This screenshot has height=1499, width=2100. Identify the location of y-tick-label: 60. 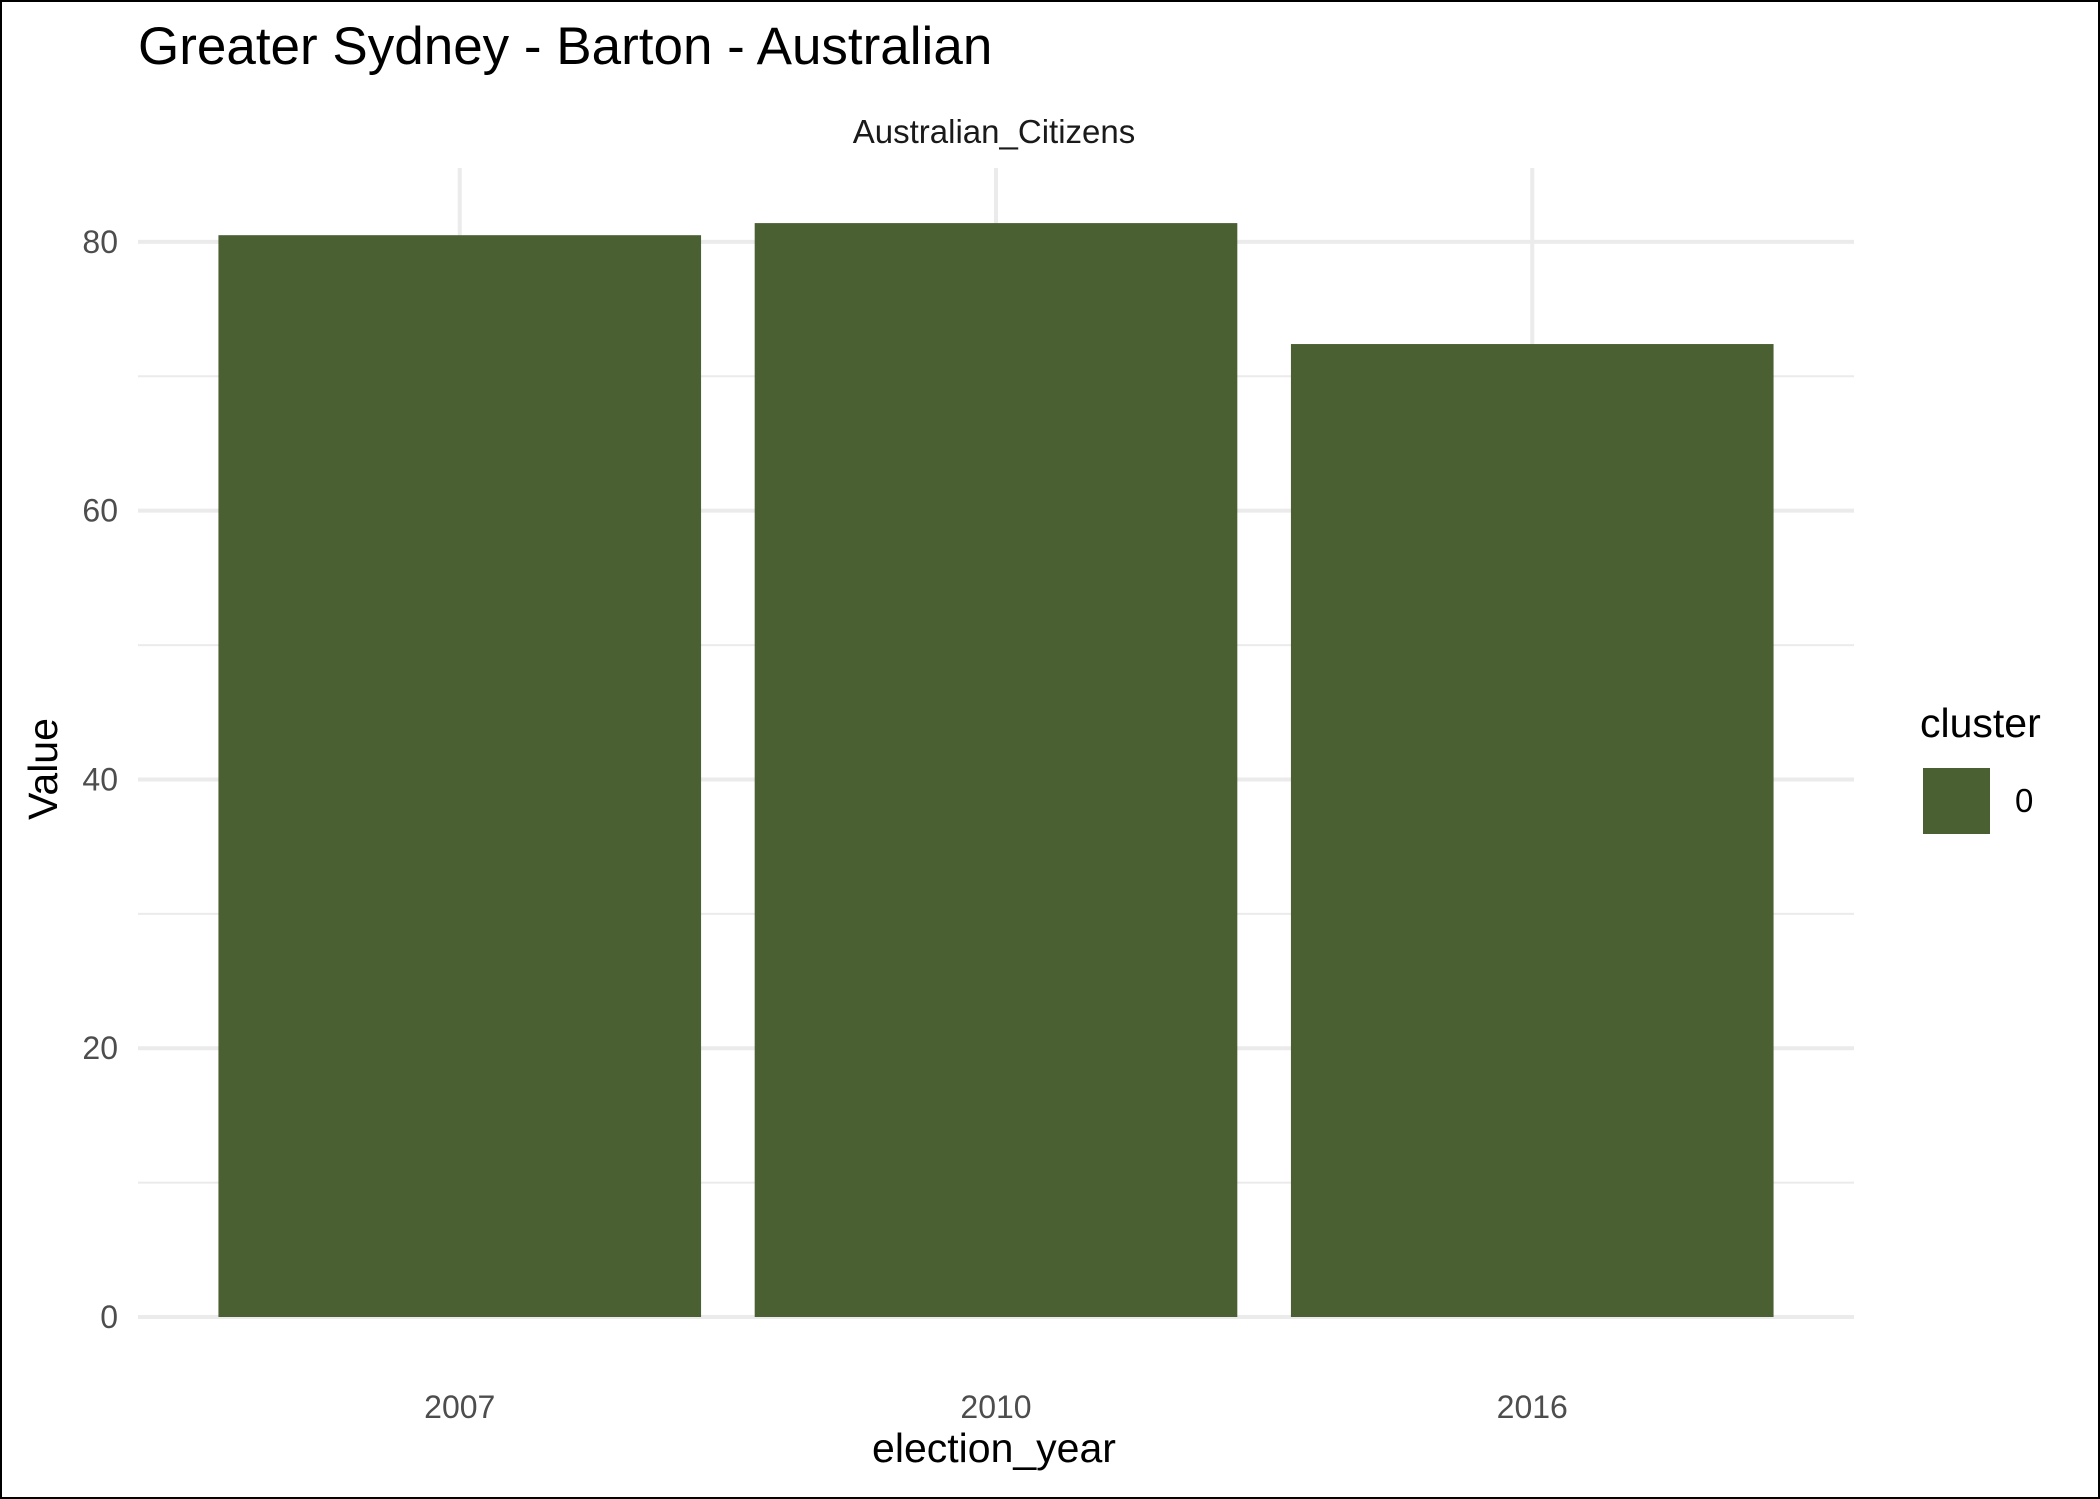
(100, 511).